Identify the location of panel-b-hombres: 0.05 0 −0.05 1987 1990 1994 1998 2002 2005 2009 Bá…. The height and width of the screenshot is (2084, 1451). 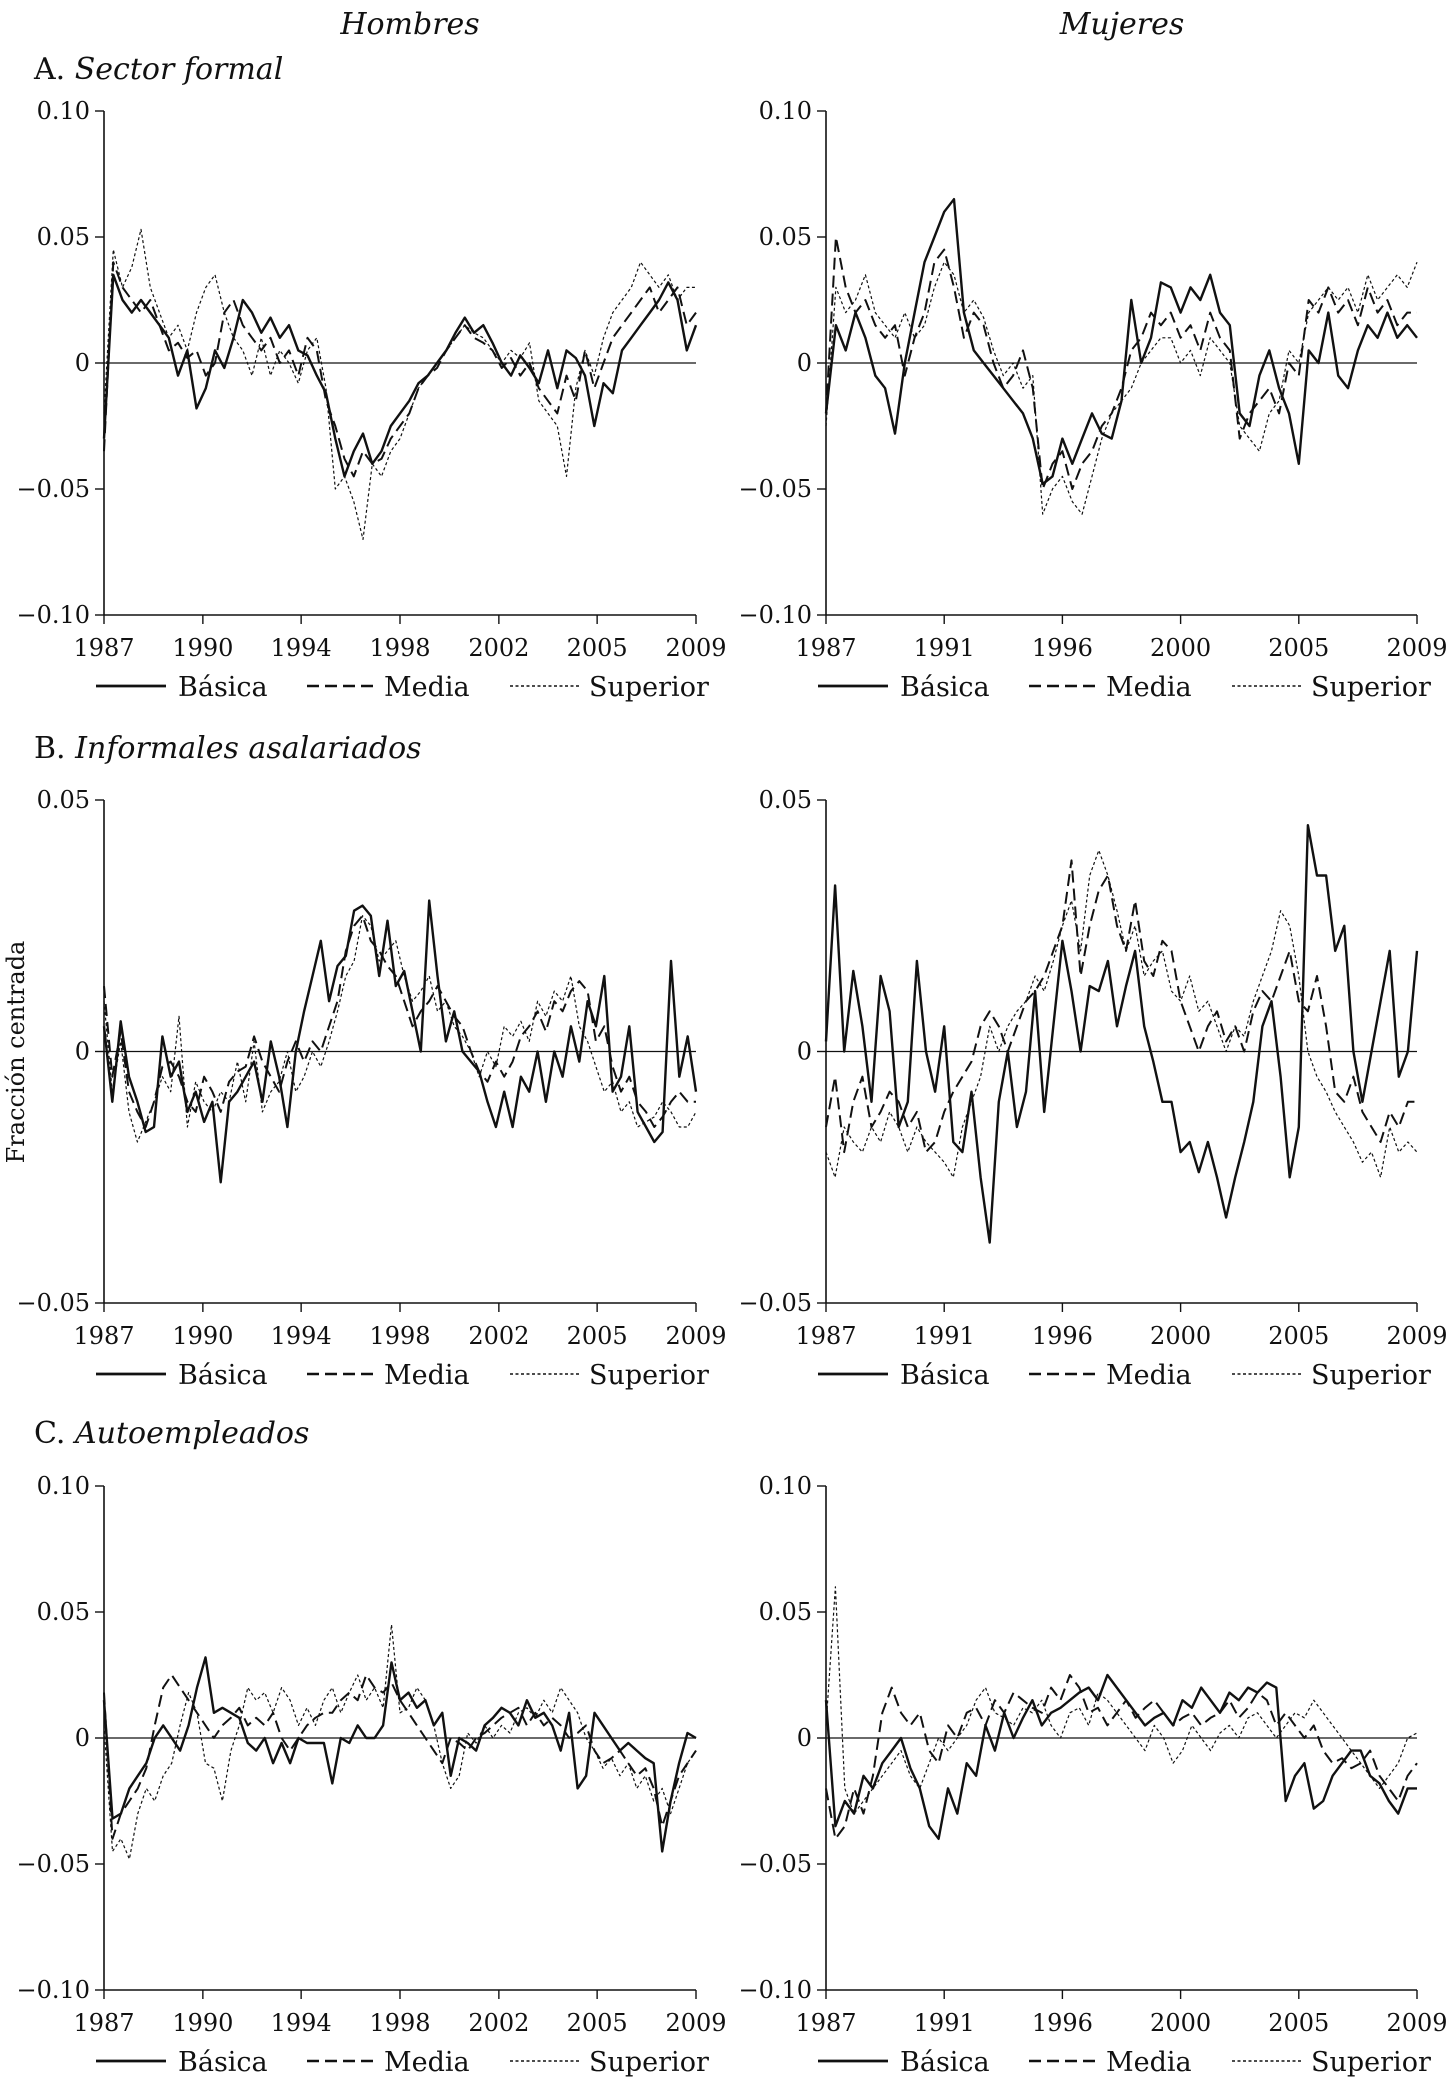
(371, 1088).